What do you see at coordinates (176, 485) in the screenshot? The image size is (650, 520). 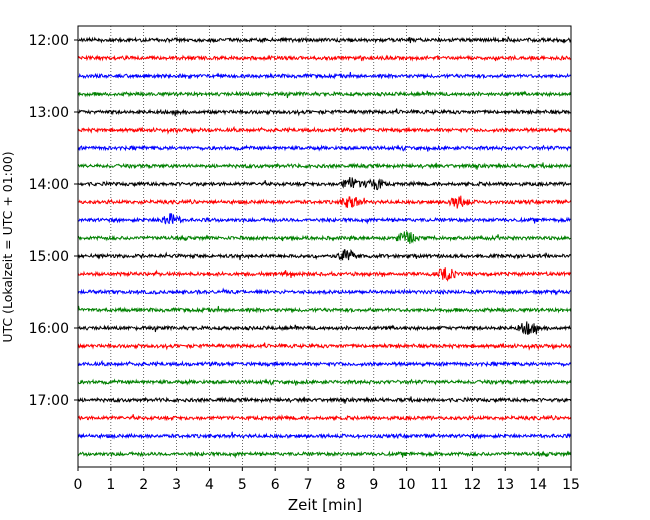 I see `x-tick-label: 3` at bounding box center [176, 485].